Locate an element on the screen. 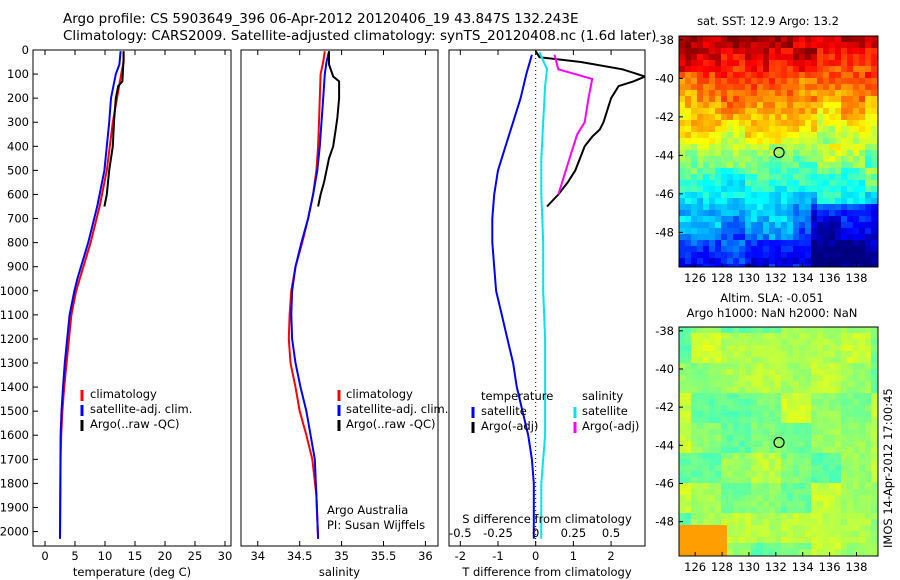 This screenshot has width=900, height=580. sla-map-title: Altim. SLA: -0.051 is located at coordinates (772, 298).